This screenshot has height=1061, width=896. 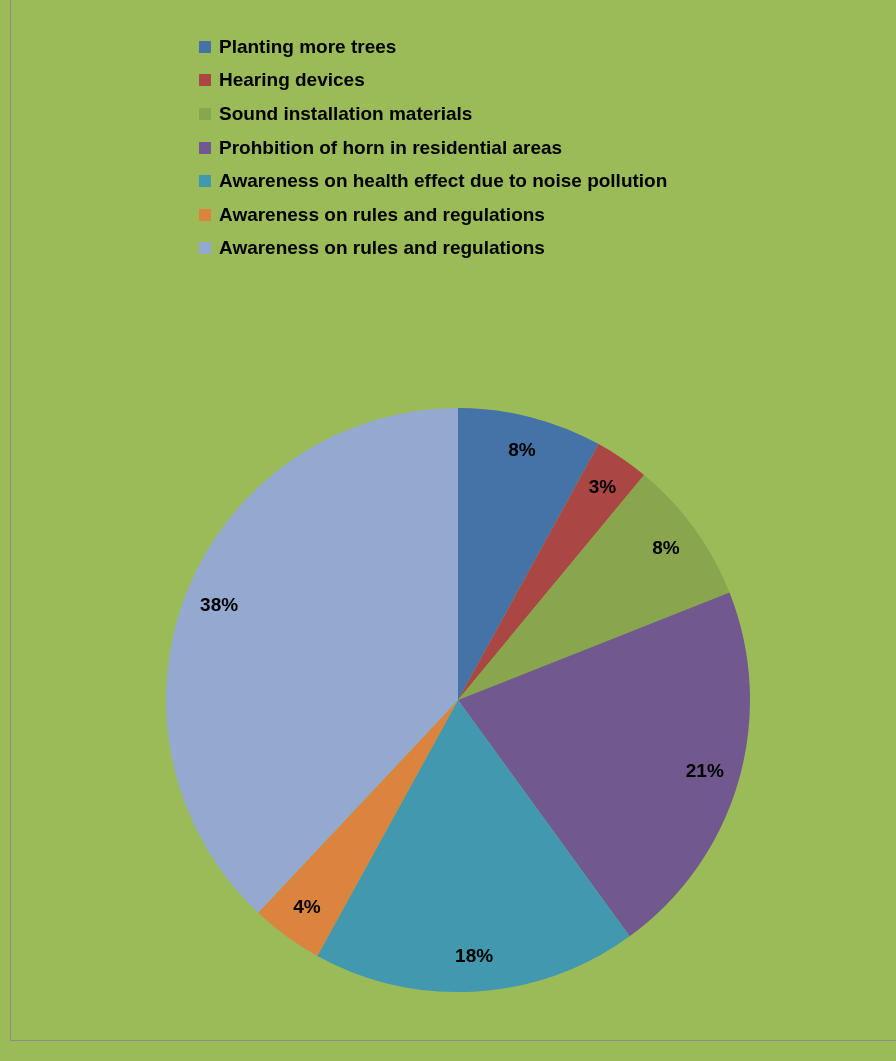 What do you see at coordinates (391, 147) in the screenshot?
I see `legend-label: Prohbition of horn in residential areas` at bounding box center [391, 147].